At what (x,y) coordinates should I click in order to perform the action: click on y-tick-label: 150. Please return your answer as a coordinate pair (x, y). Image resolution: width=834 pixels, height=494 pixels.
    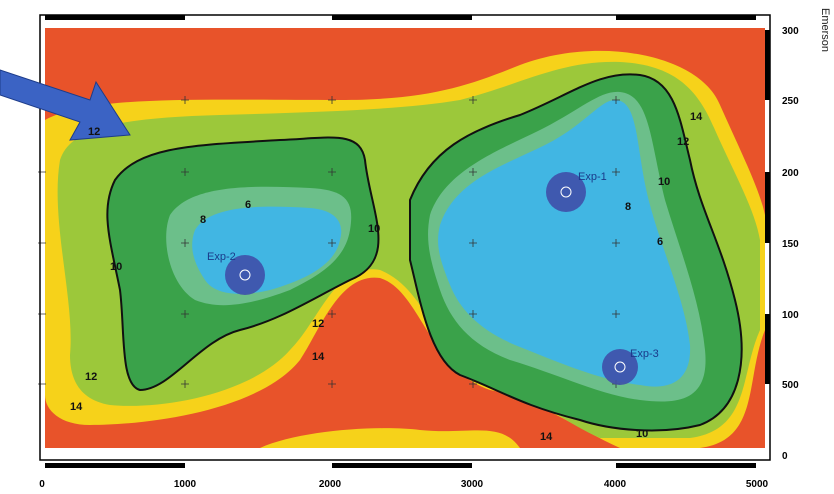
    Looking at the image, I should click on (790, 244).